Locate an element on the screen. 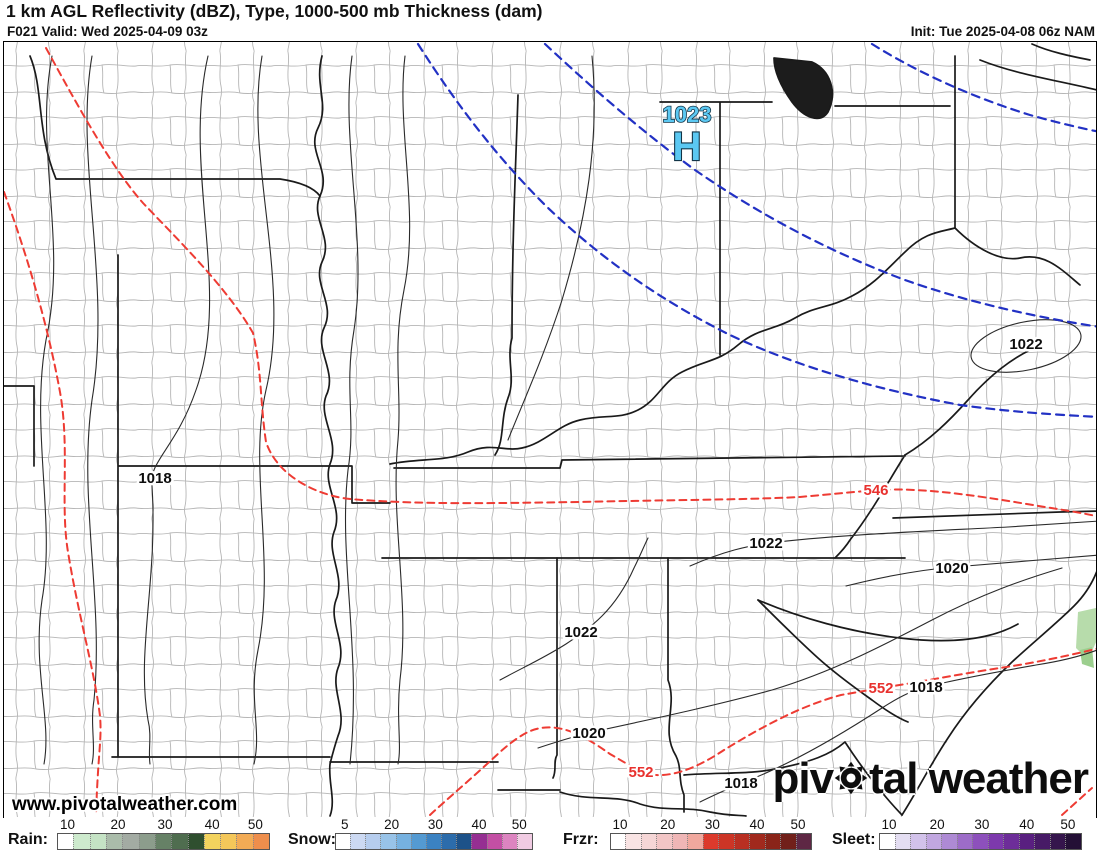 The image size is (1100, 850). high-pressure-value: 1023 is located at coordinates (687, 114).